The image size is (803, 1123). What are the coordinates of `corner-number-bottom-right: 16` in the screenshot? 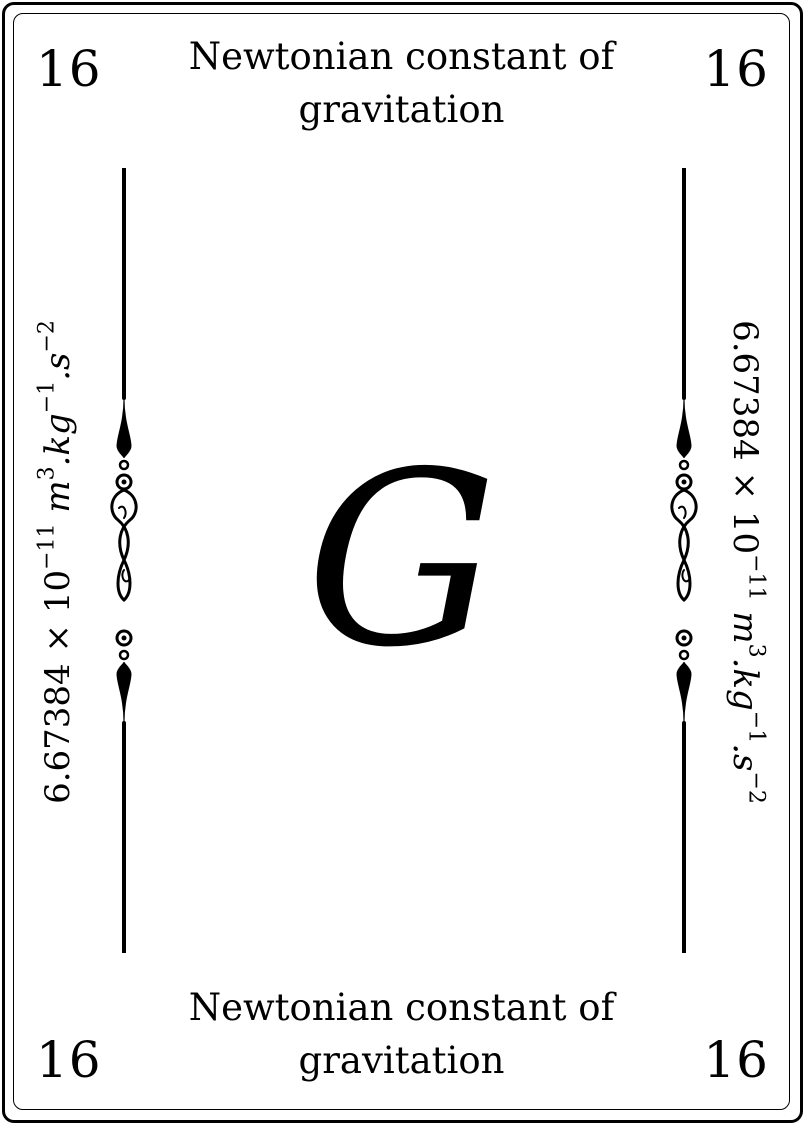 It's located at (736, 1060).